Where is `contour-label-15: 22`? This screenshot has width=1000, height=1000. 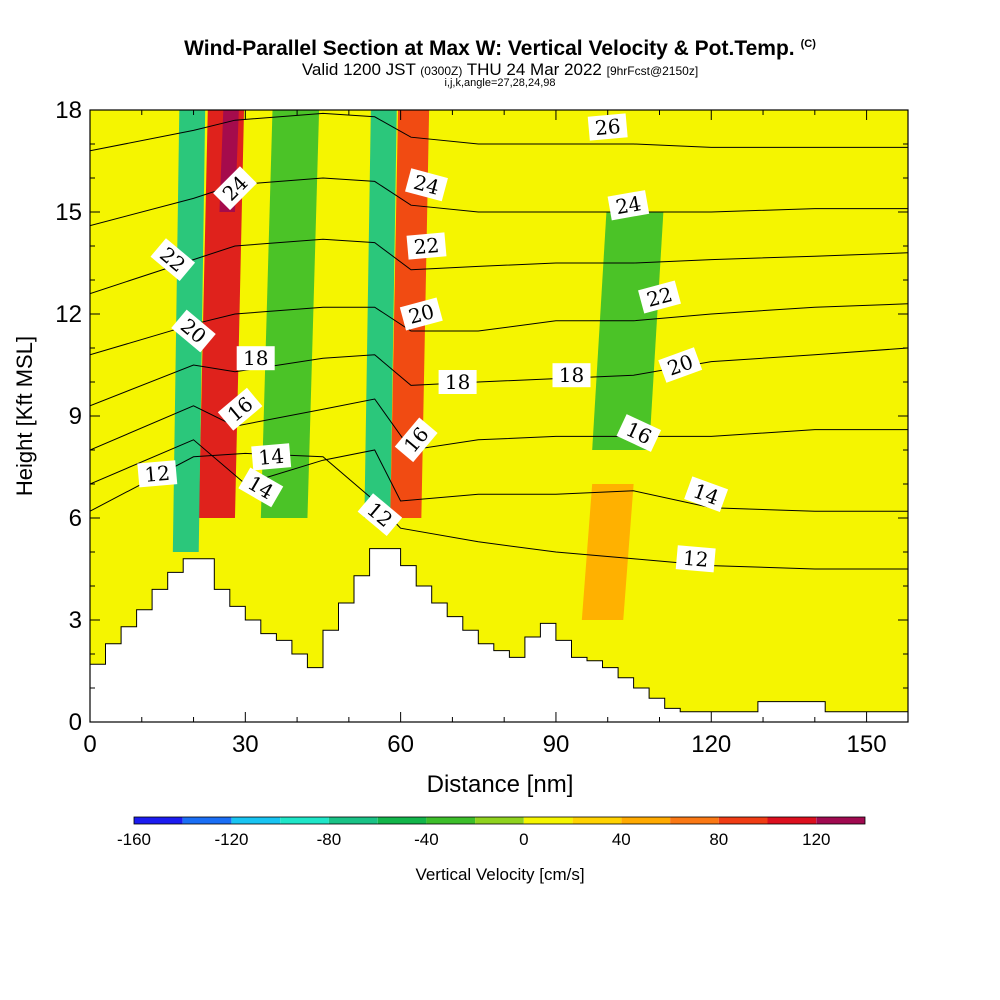 contour-label-15: 22 is located at coordinates (173, 260).